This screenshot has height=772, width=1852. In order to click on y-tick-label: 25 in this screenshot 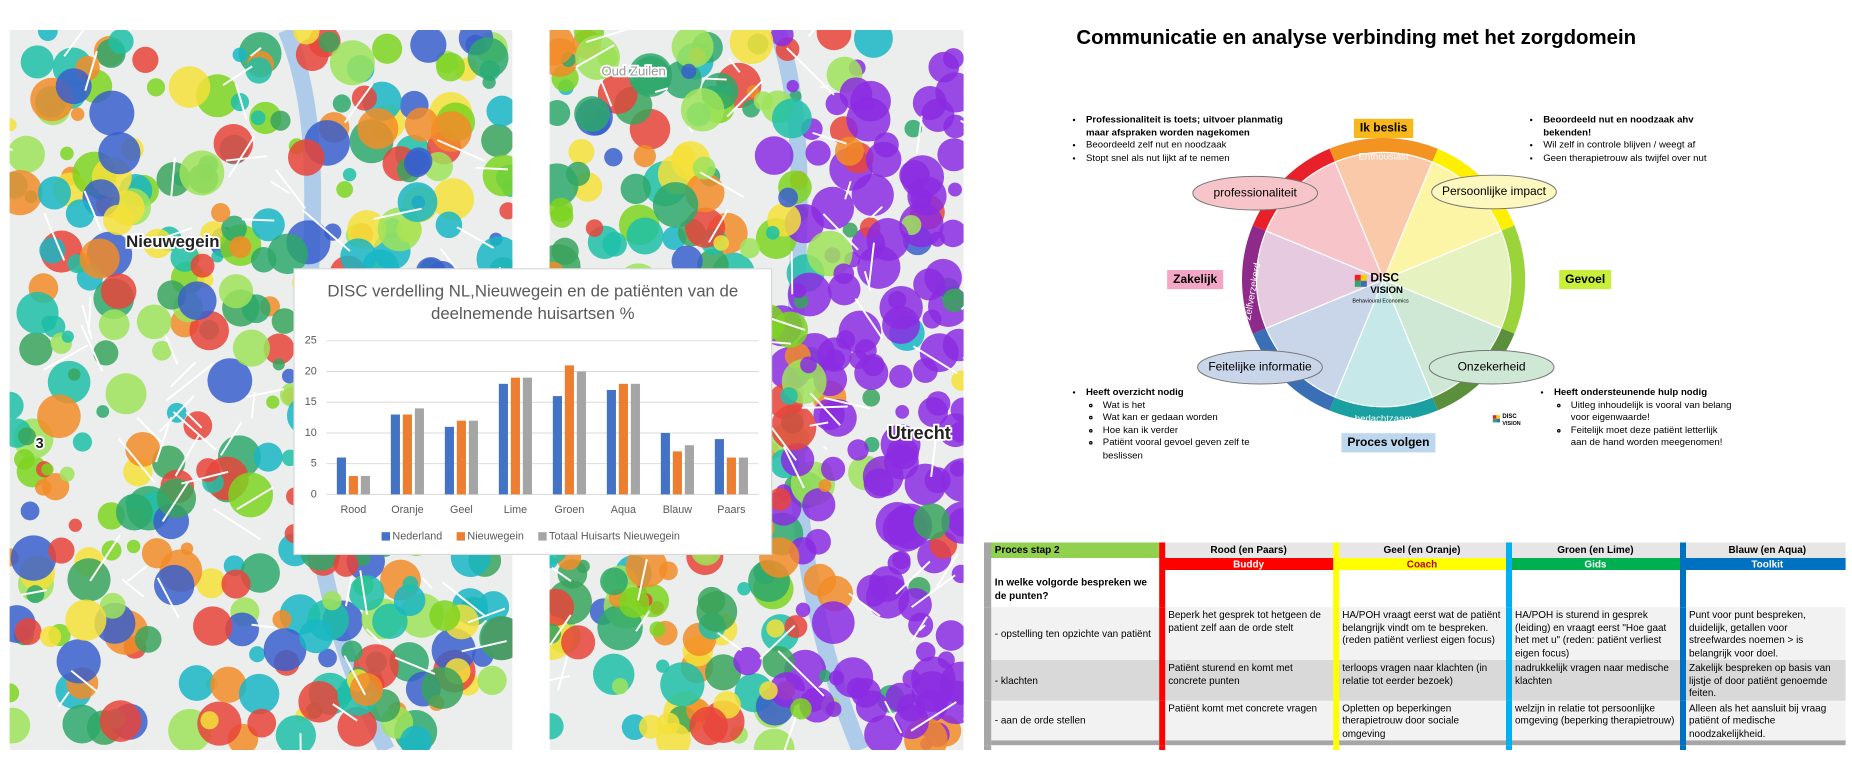, I will do `click(311, 341)`.